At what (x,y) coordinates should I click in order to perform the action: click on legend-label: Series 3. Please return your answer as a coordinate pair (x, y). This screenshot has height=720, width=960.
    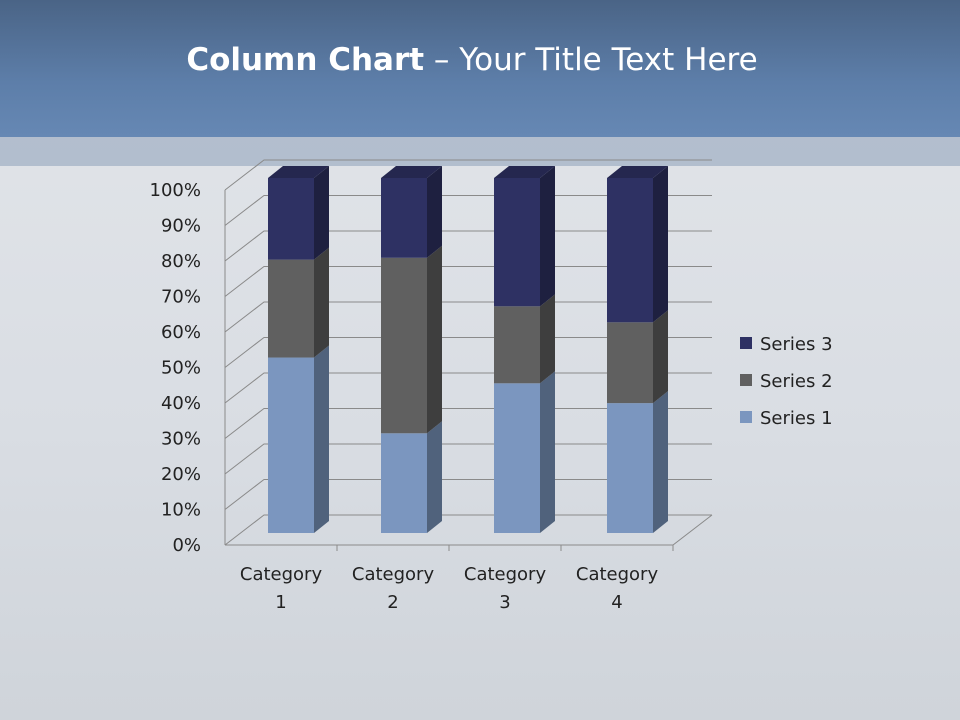
    Looking at the image, I should click on (796, 344).